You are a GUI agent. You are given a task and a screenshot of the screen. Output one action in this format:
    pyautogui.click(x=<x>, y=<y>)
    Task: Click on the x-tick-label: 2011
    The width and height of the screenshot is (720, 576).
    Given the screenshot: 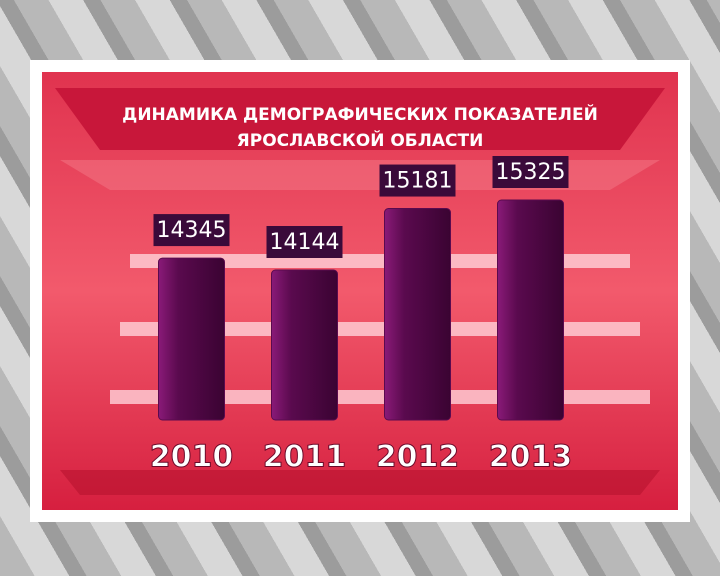 What is the action you would take?
    pyautogui.click(x=305, y=457)
    